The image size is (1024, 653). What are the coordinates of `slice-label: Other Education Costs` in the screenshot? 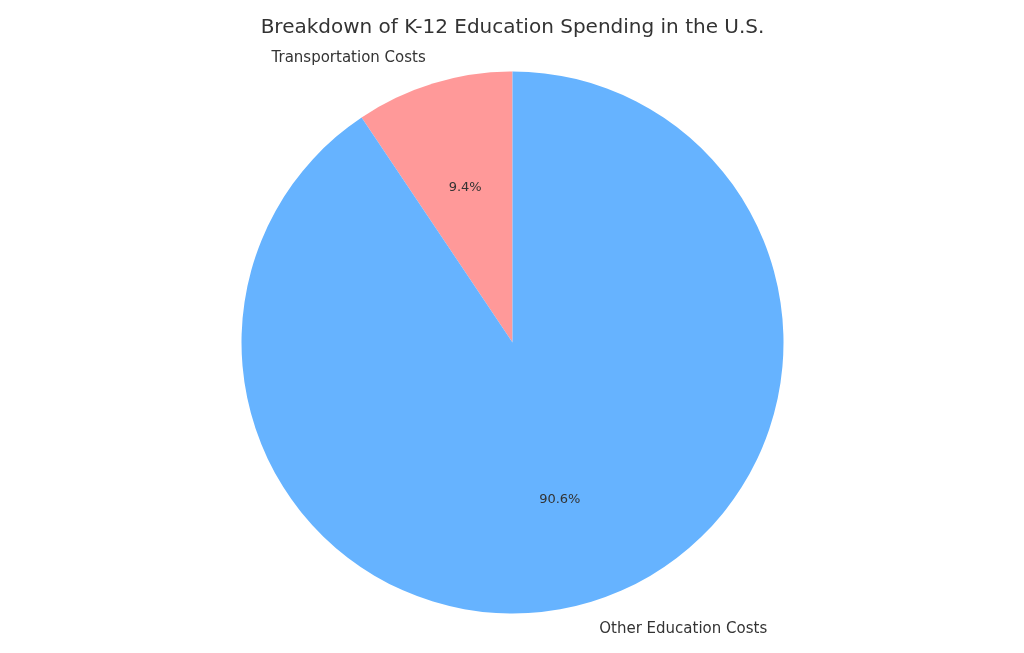 It's located at (683, 627).